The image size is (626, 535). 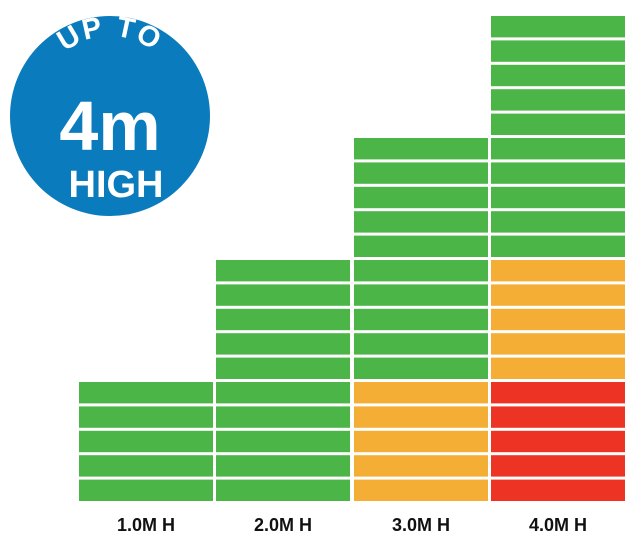 I want to click on column-label-1m: 1.0M H, so click(x=146, y=525).